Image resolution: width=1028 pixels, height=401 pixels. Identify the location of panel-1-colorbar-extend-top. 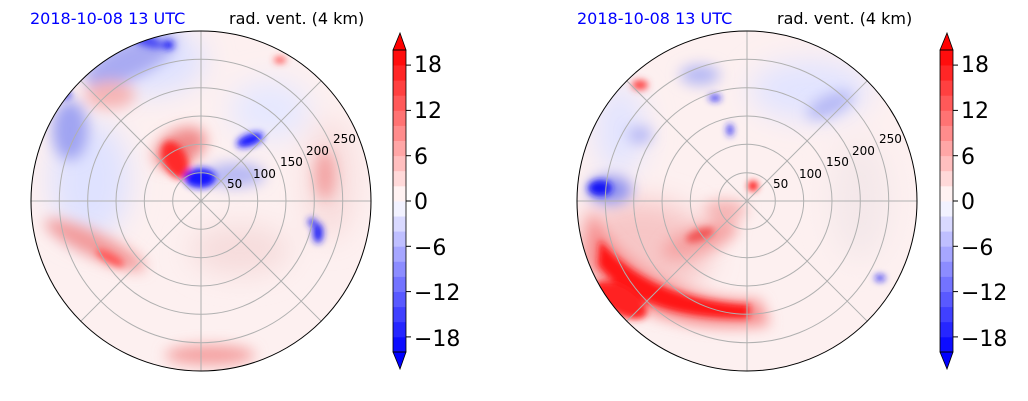
(399, 41).